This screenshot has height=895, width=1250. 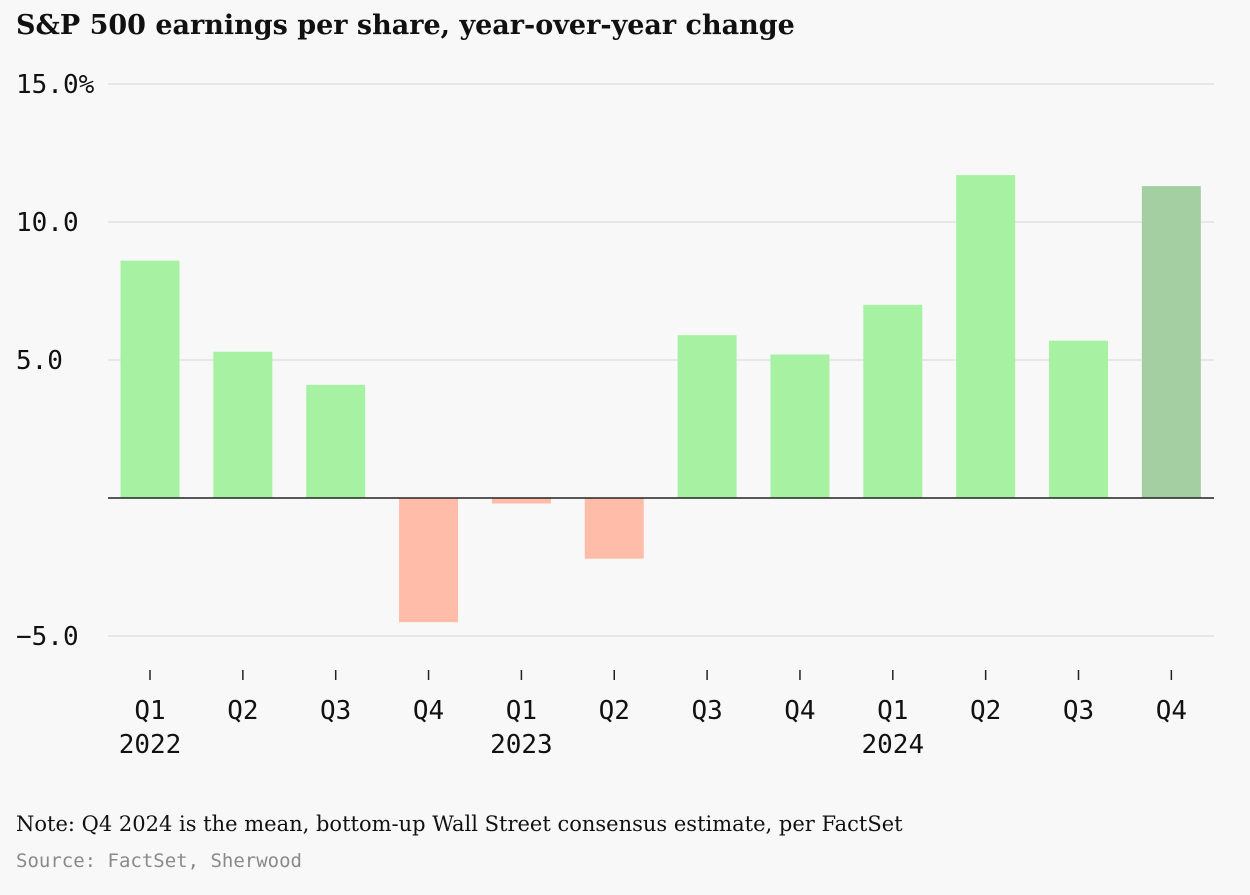 What do you see at coordinates (150, 745) in the screenshot?
I see `x-year-label: 2022` at bounding box center [150, 745].